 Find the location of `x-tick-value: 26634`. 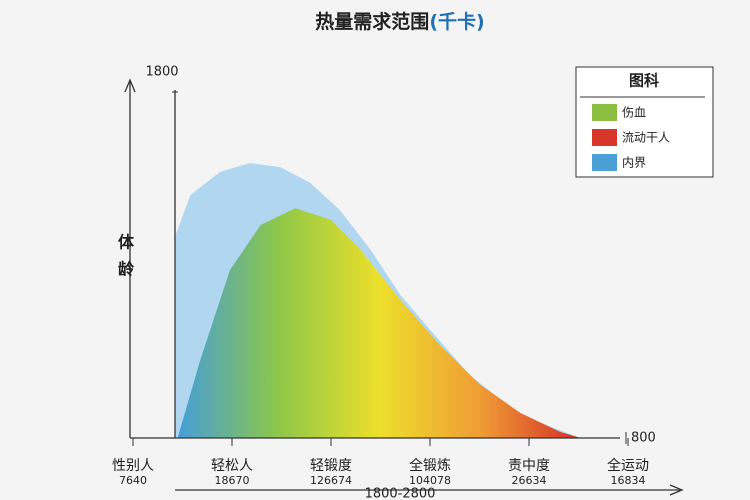

x-tick-value: 26634 is located at coordinates (529, 480).